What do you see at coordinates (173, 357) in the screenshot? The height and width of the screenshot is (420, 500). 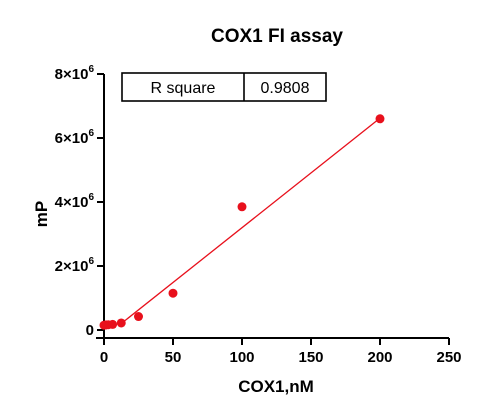 I see `x-tick-label: 50` at bounding box center [173, 357].